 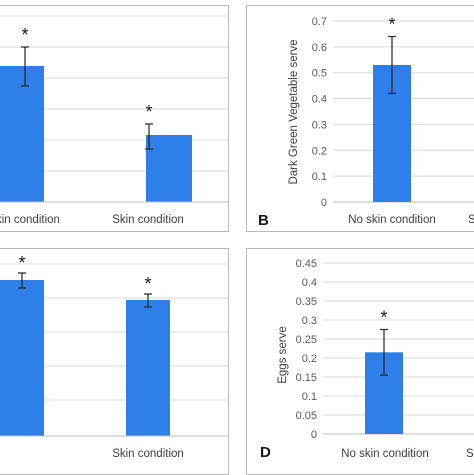 What do you see at coordinates (309, 283) in the screenshot?
I see `panel-d-y-tick-8: 0.4` at bounding box center [309, 283].